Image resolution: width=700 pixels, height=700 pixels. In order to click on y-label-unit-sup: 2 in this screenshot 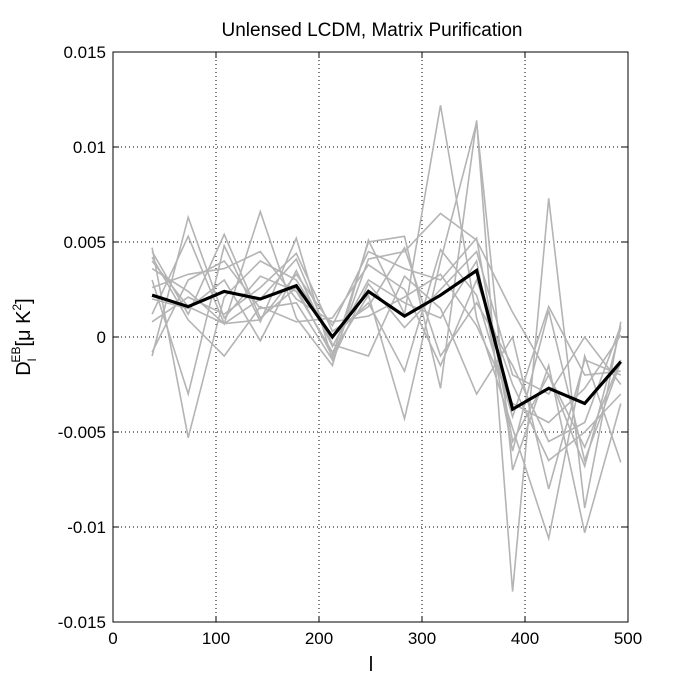, I will do `click(17, 307)`.